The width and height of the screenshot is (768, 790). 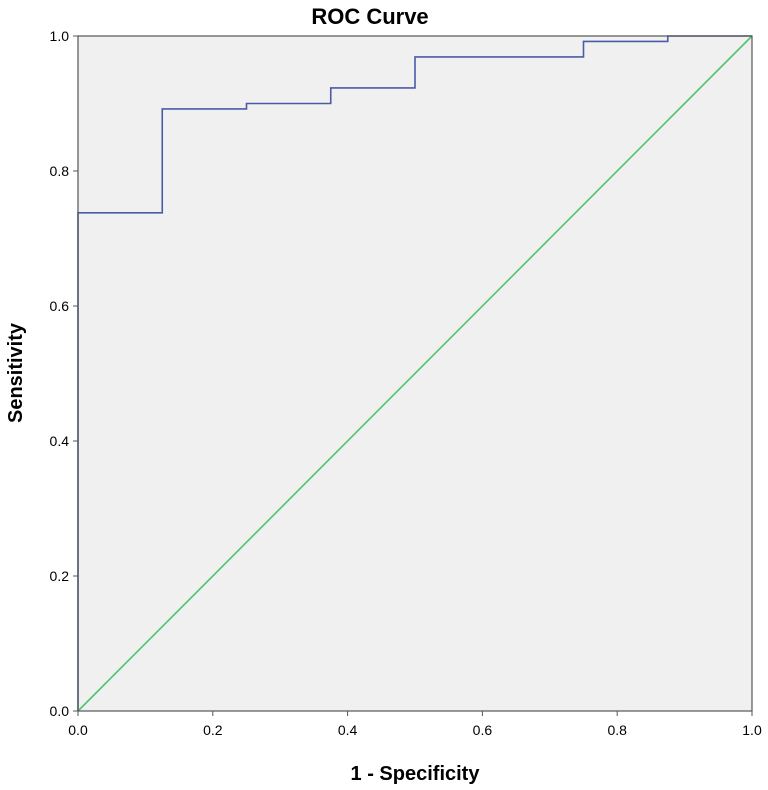 What do you see at coordinates (64, 373) in the screenshot?
I see `y-axis: 0.0 0.2 0.4 0.6 0.8 1.0` at bounding box center [64, 373].